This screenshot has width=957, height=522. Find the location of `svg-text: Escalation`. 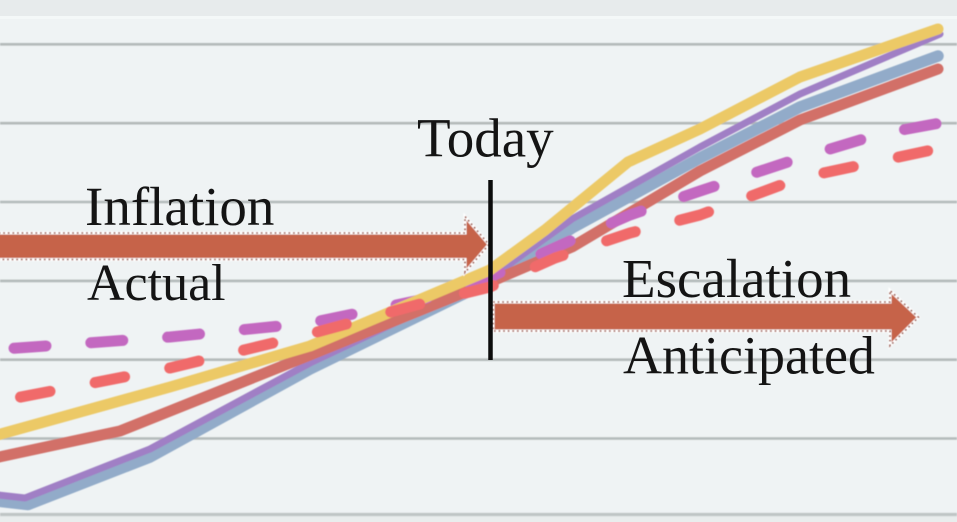

svg-text: Escalation is located at coordinates (736, 278).